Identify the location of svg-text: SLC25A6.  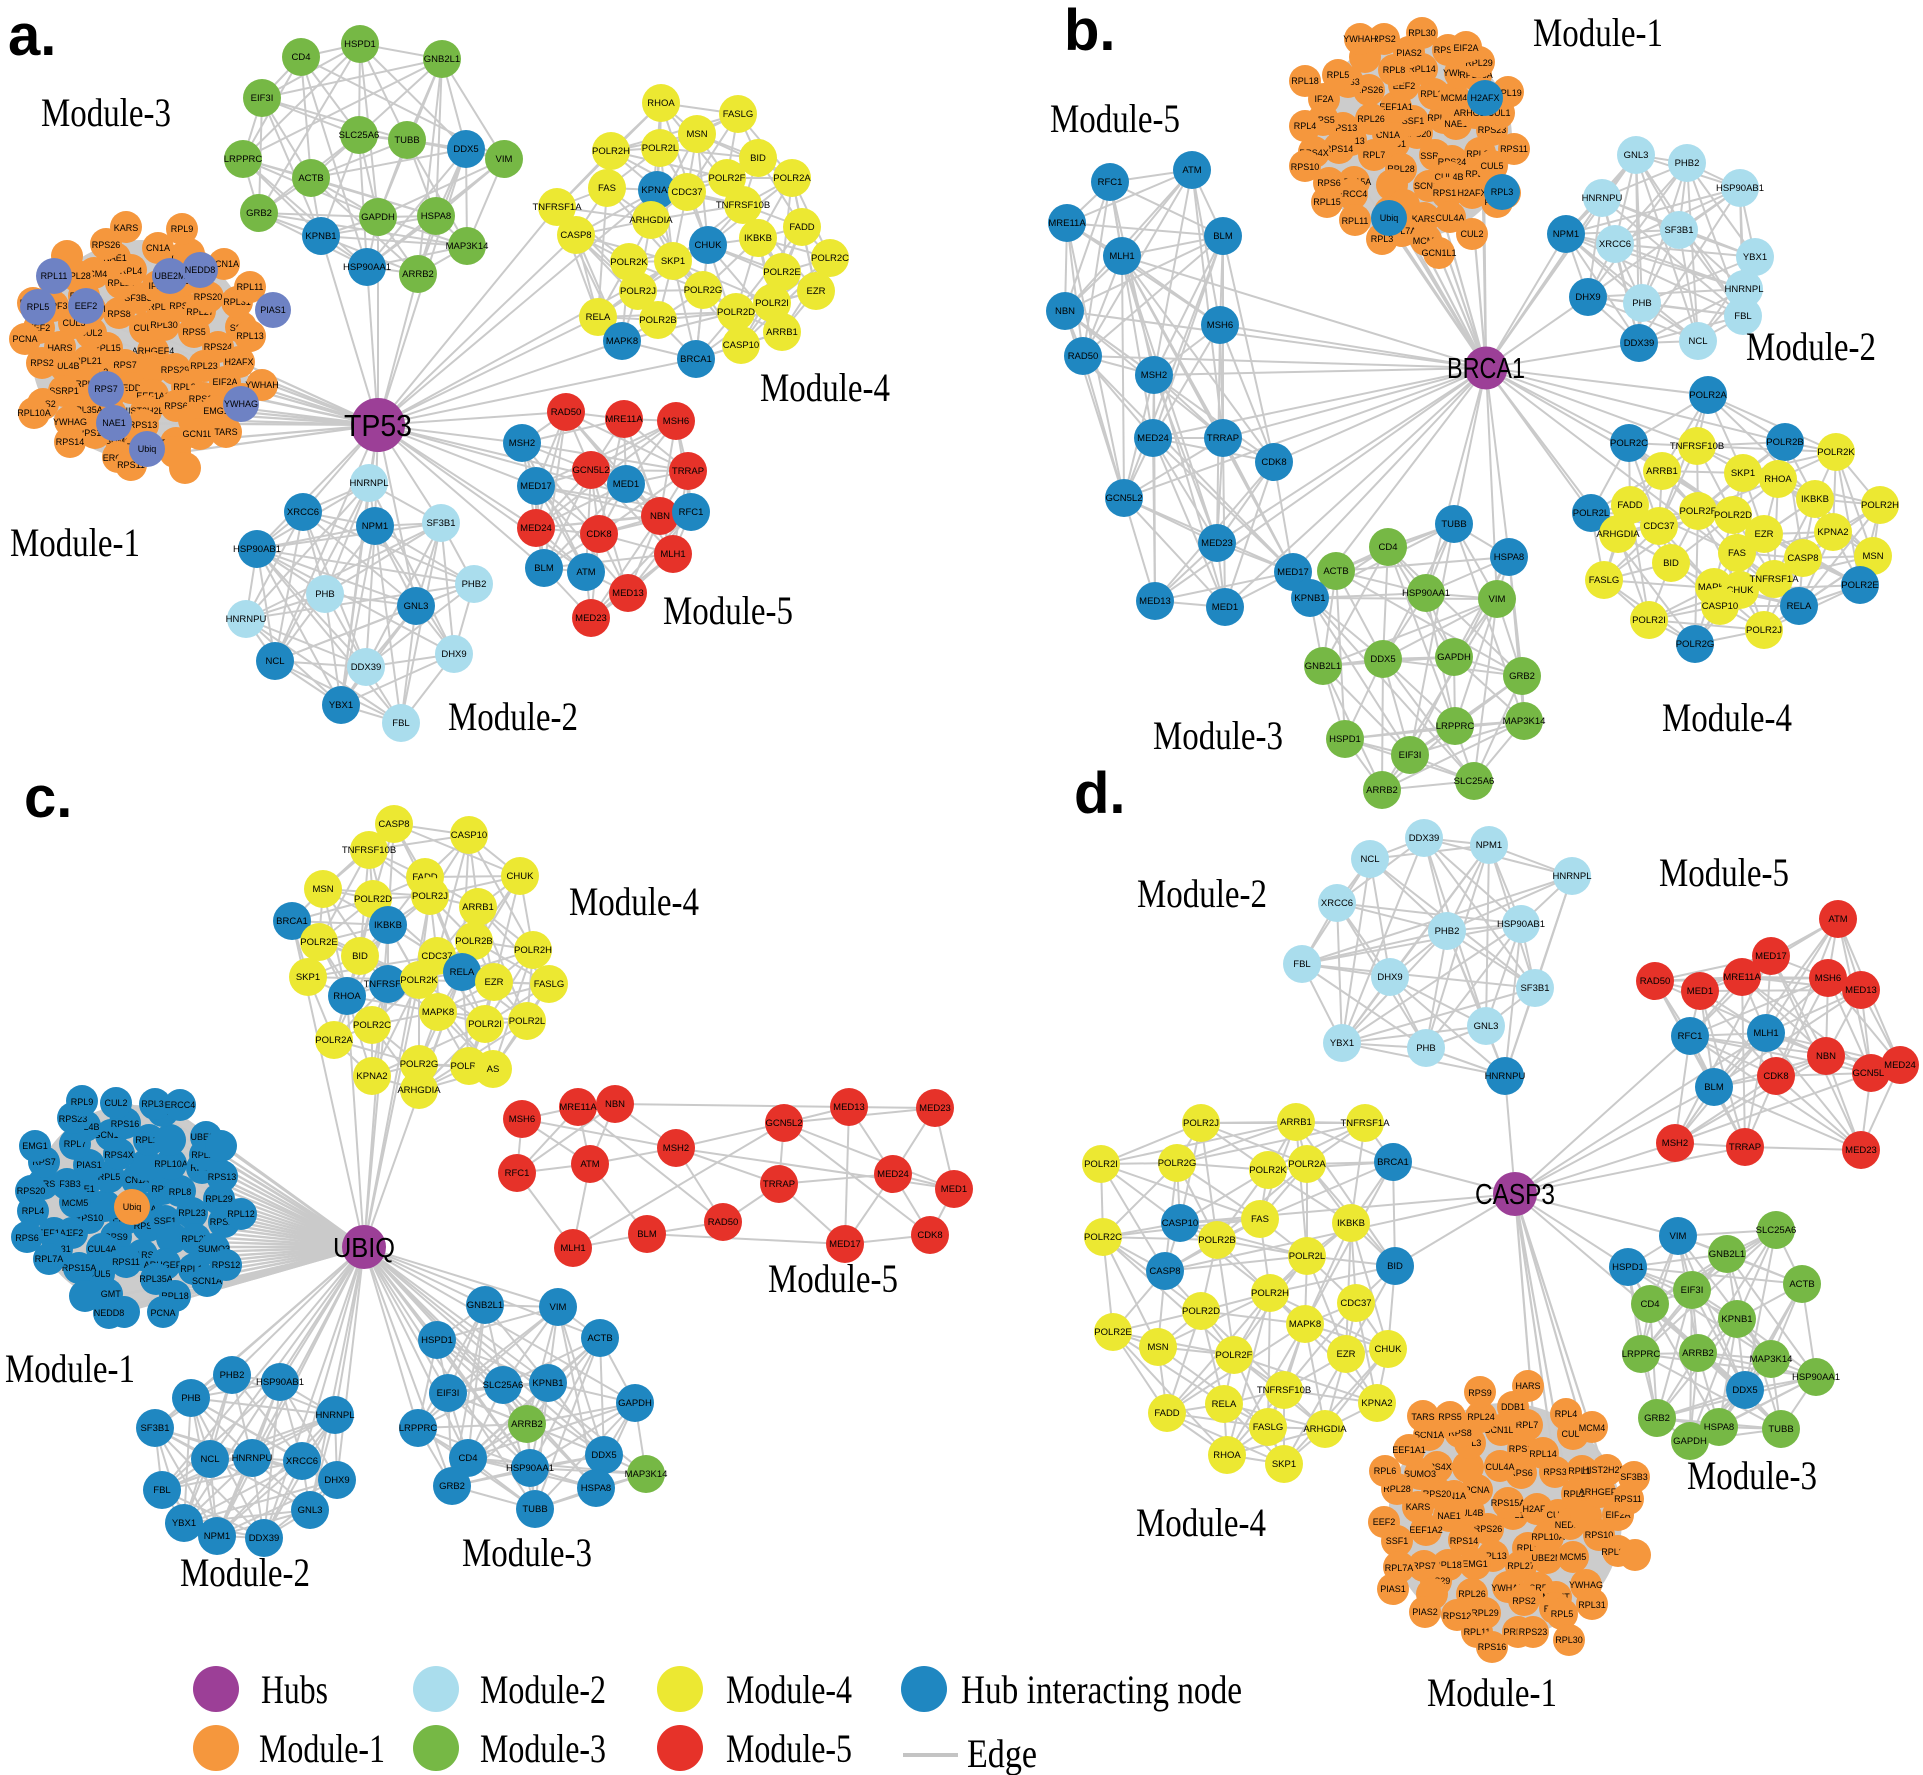
(1776, 1230).